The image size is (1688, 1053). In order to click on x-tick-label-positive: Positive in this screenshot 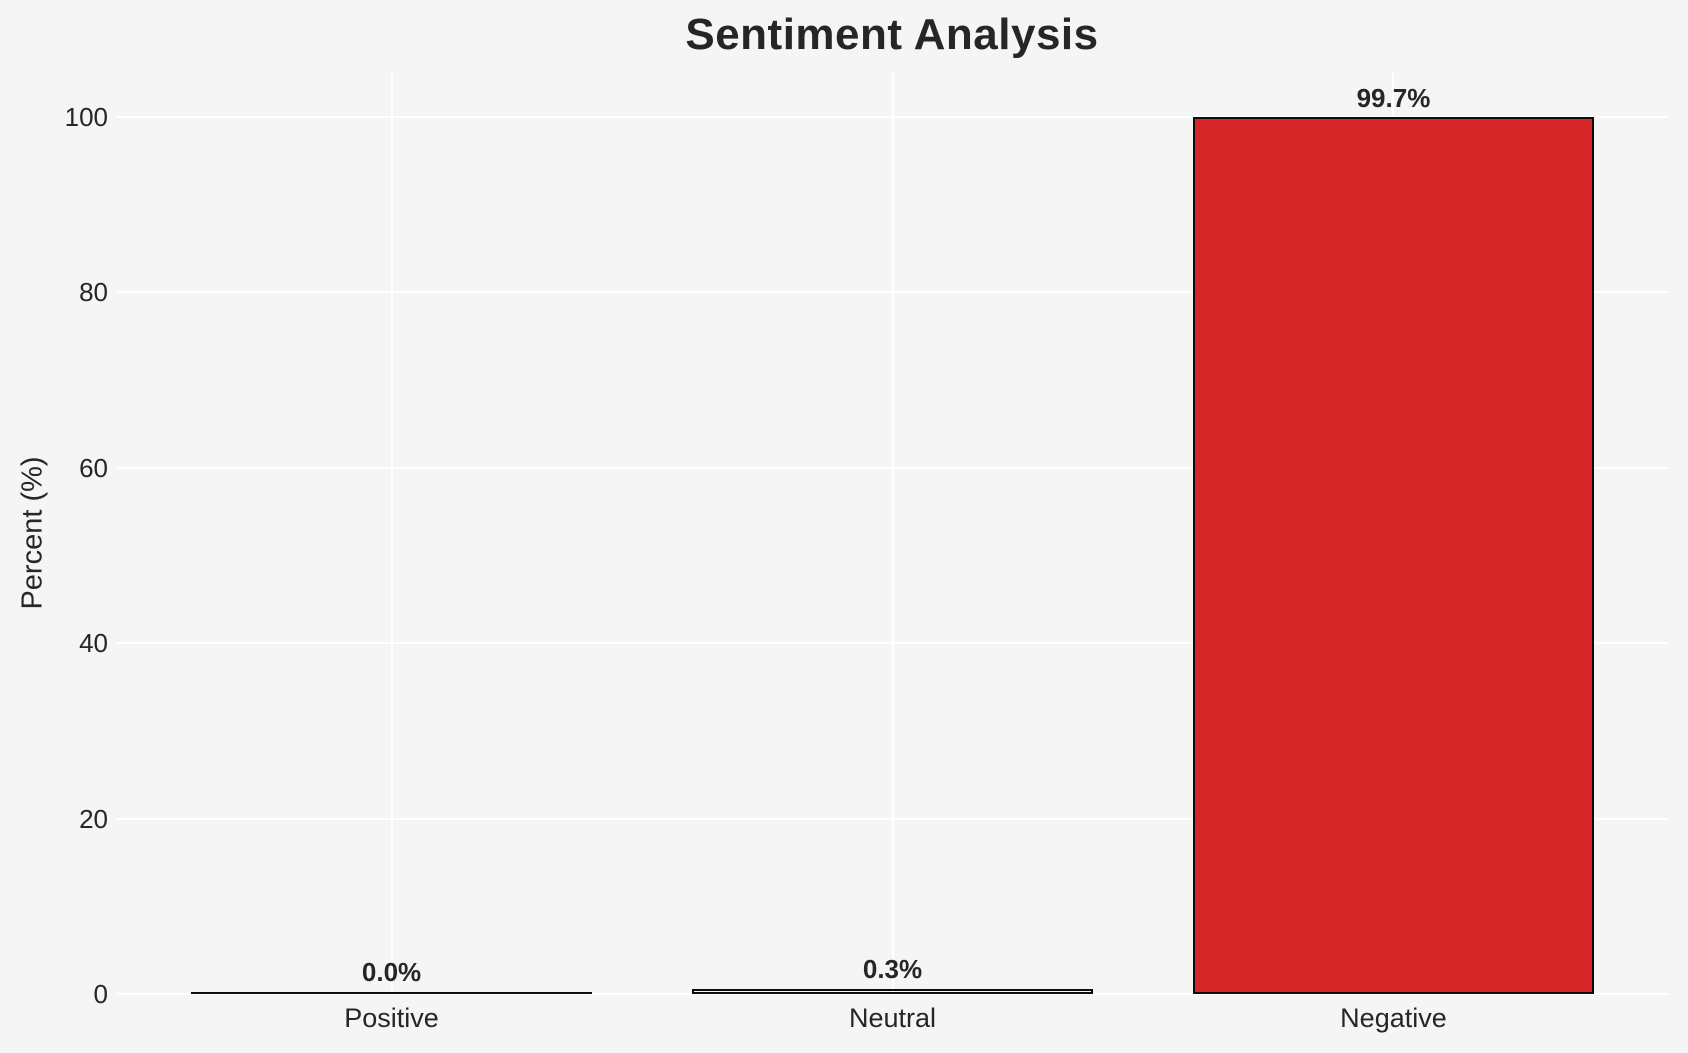, I will do `click(391, 1018)`.